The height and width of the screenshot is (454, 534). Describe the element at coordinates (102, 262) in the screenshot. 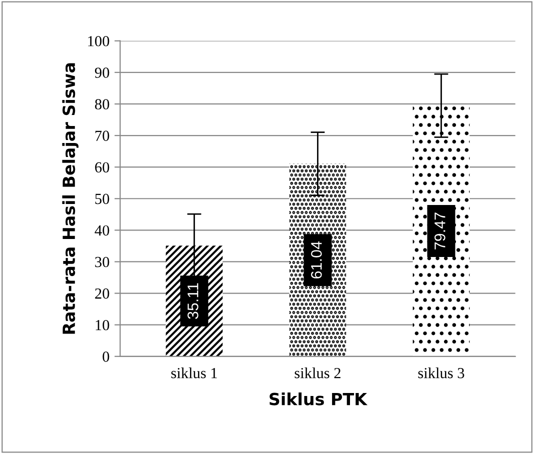

I see `y-tick-label: 30` at that location.